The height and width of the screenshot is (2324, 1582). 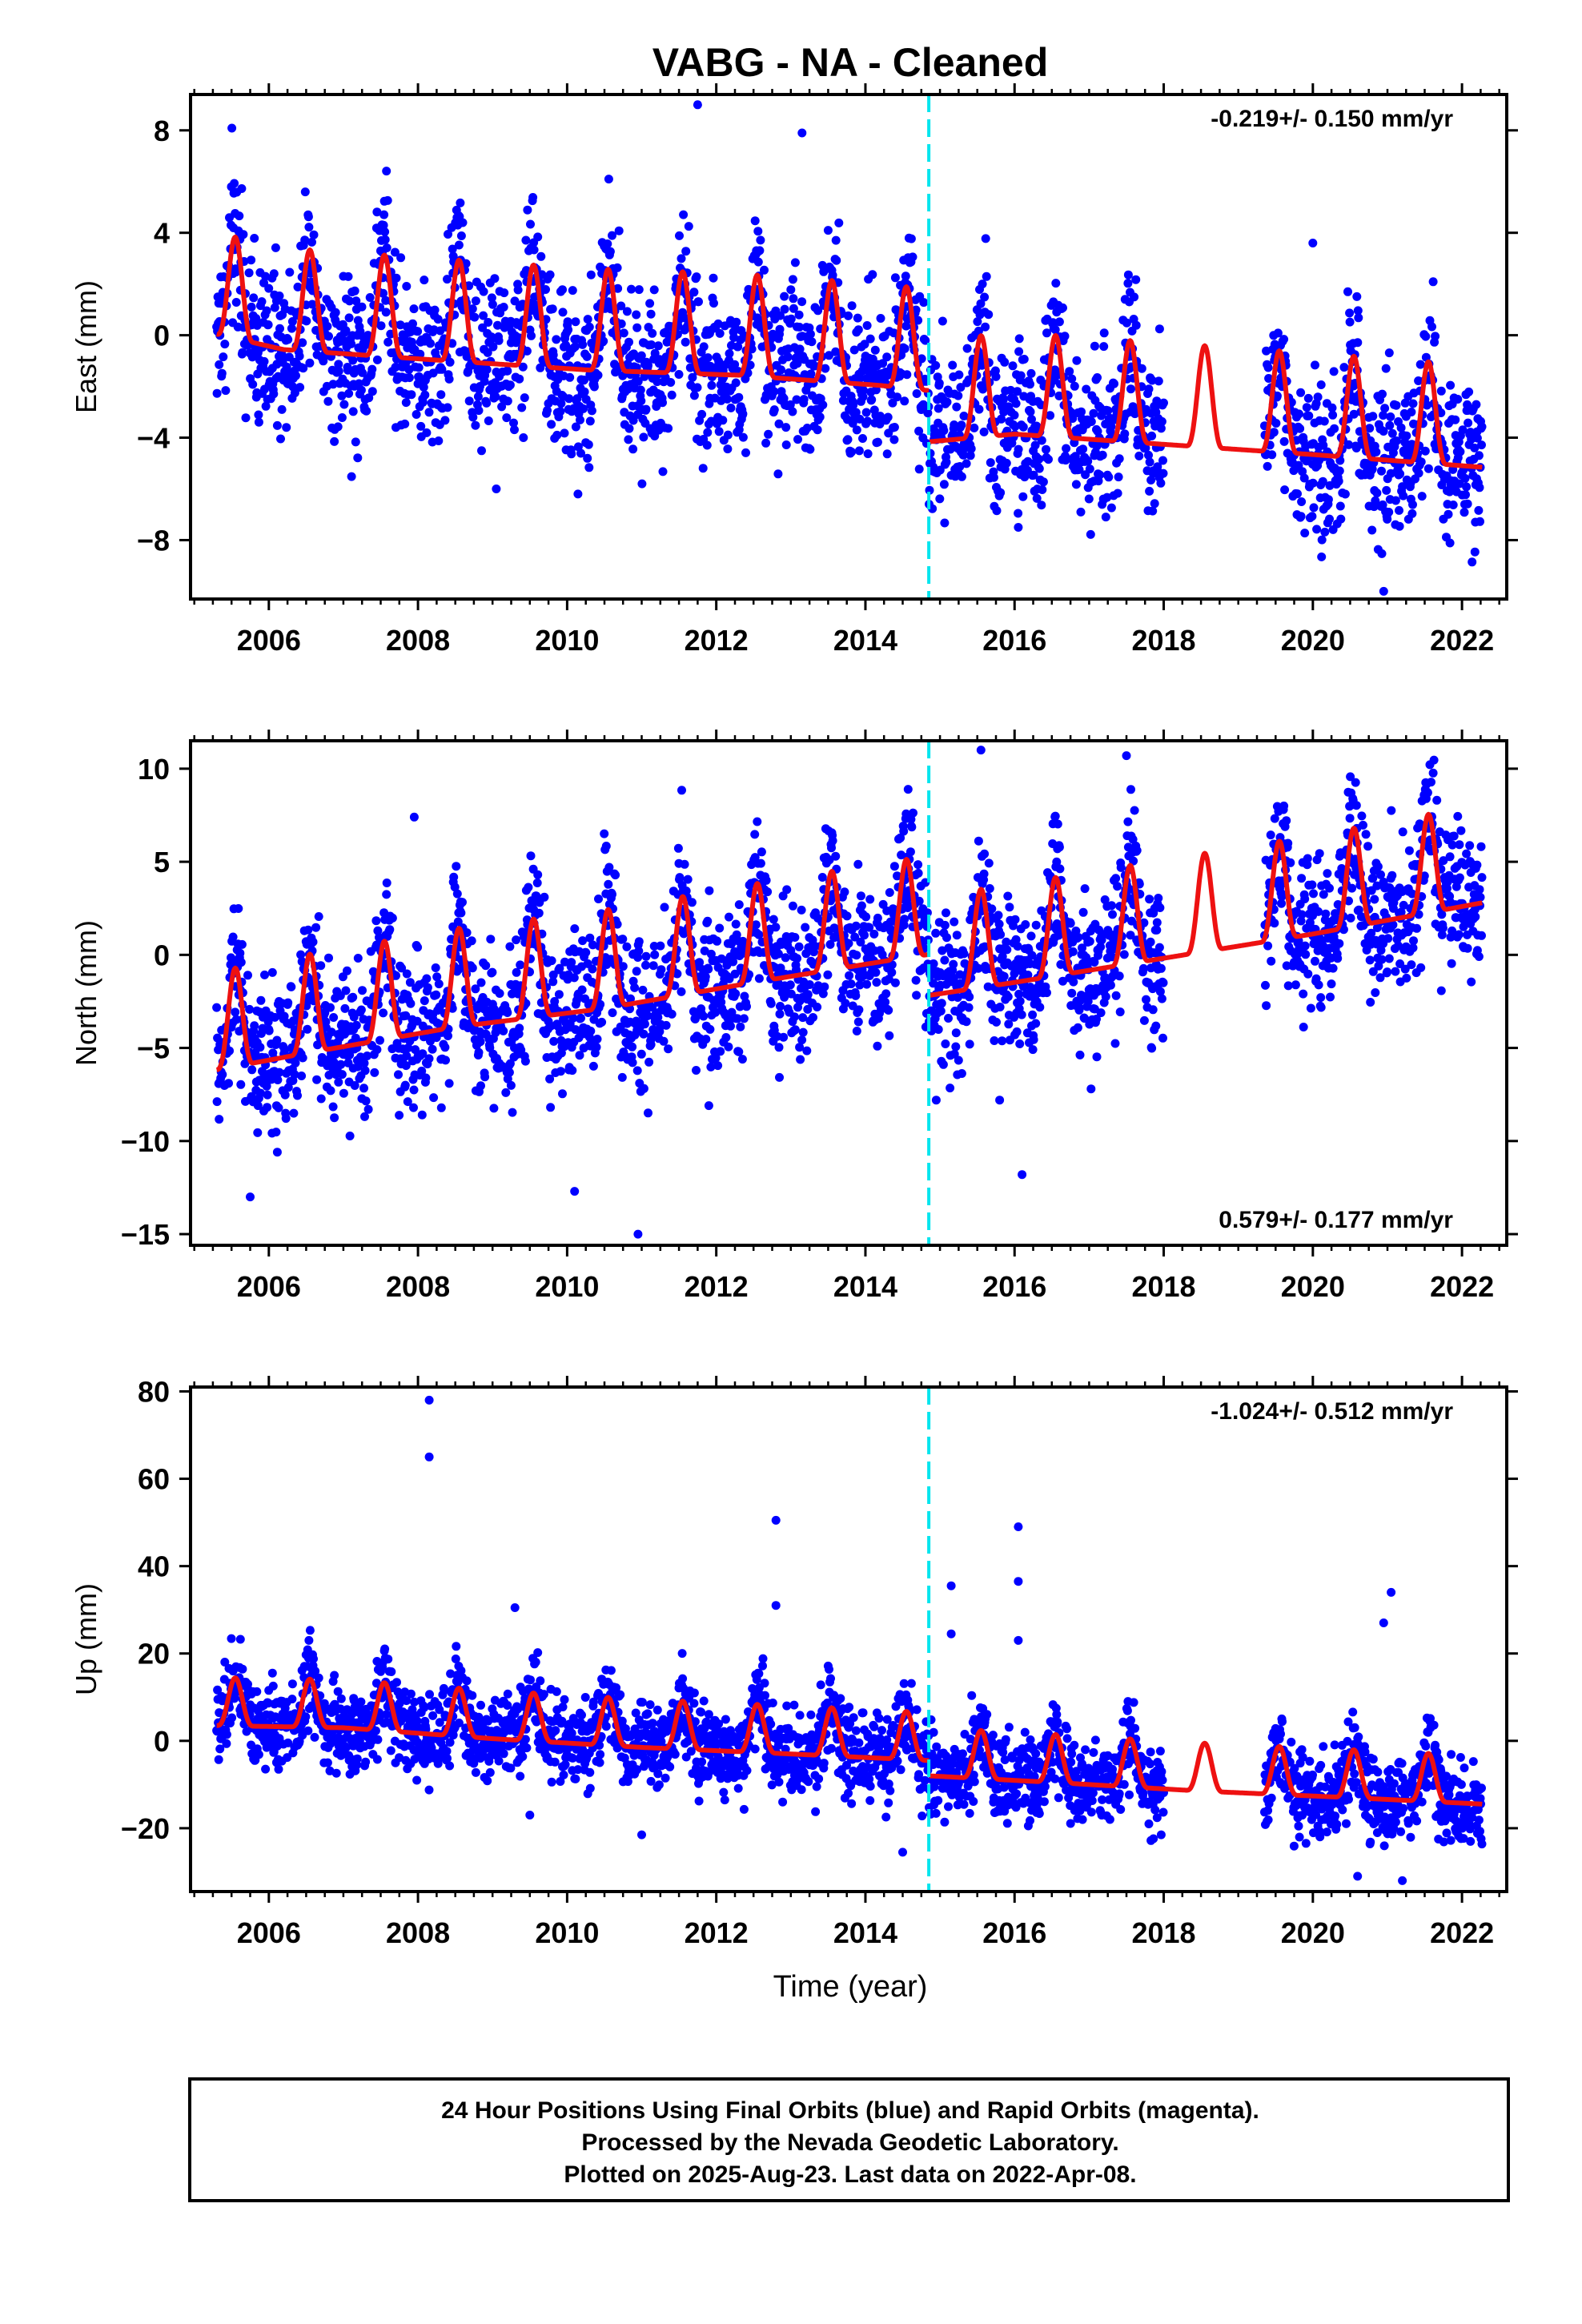 I want to click on east-outlier-point, so click(x=1104, y=499).